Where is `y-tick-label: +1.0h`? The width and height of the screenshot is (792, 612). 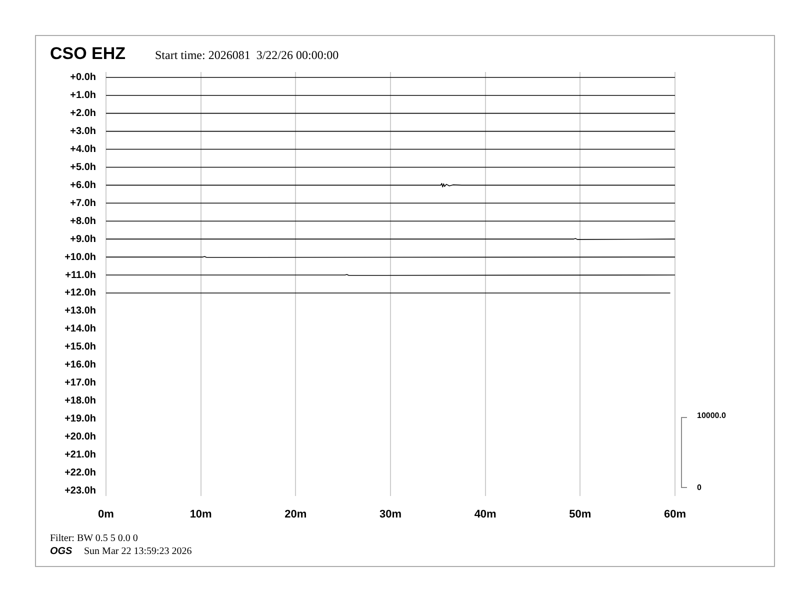 y-tick-label: +1.0h is located at coordinates (83, 96).